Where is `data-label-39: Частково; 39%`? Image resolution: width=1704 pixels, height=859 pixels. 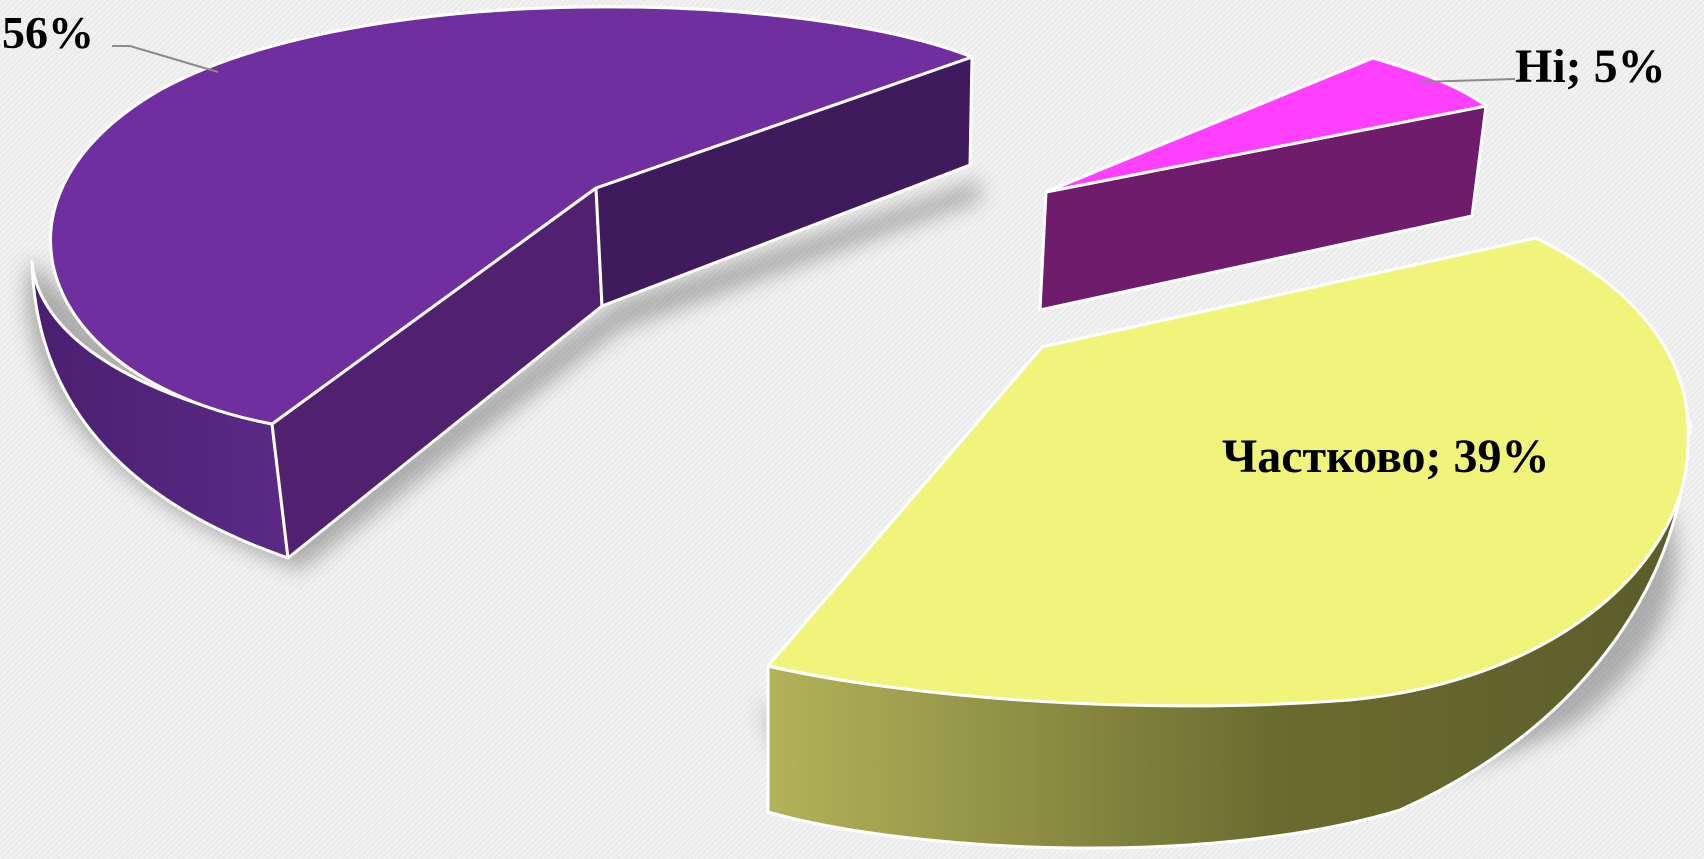
data-label-39: Частково; 39% is located at coordinates (1386, 456).